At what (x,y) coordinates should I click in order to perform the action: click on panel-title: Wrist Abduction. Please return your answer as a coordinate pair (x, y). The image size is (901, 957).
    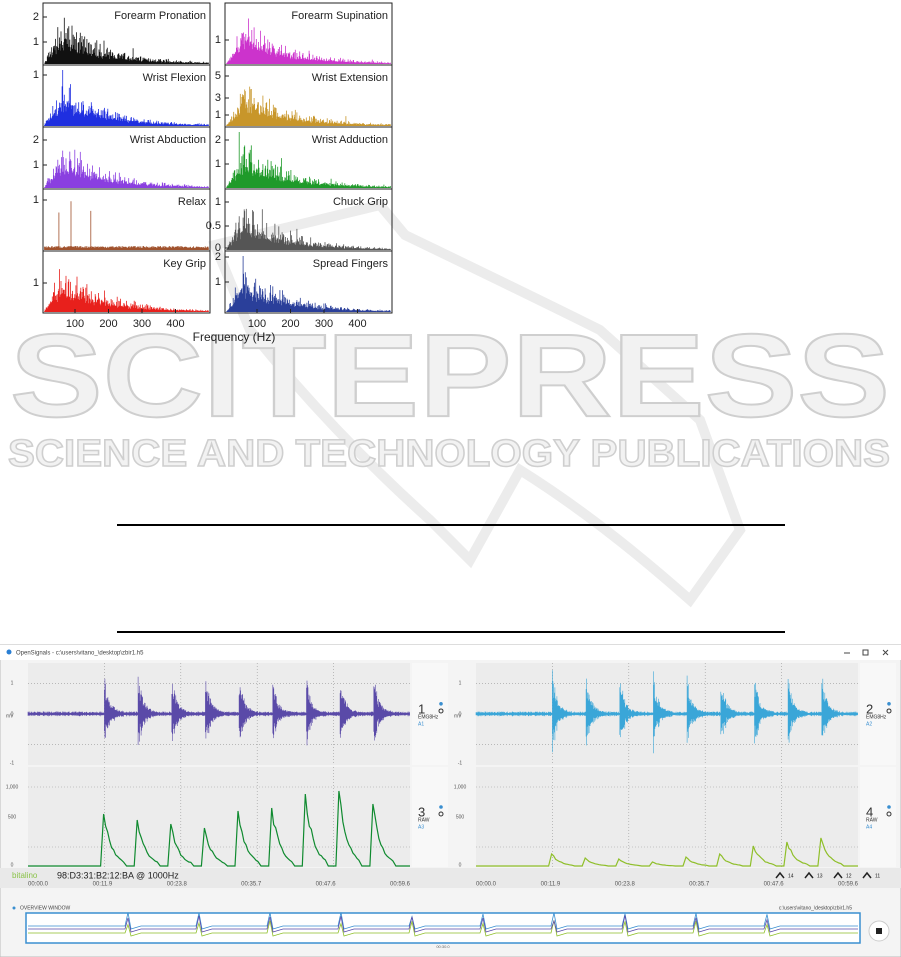
    Looking at the image, I should click on (168, 140).